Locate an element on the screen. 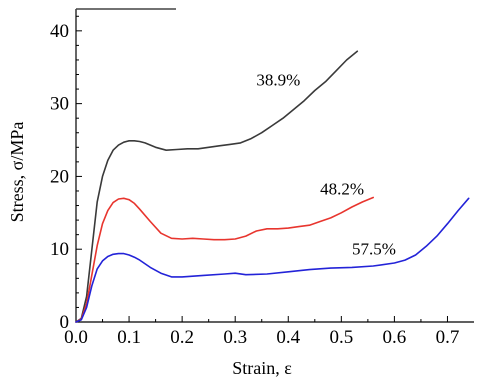 The image size is (478, 381). x-tick-label: 0.1 is located at coordinates (129, 337).